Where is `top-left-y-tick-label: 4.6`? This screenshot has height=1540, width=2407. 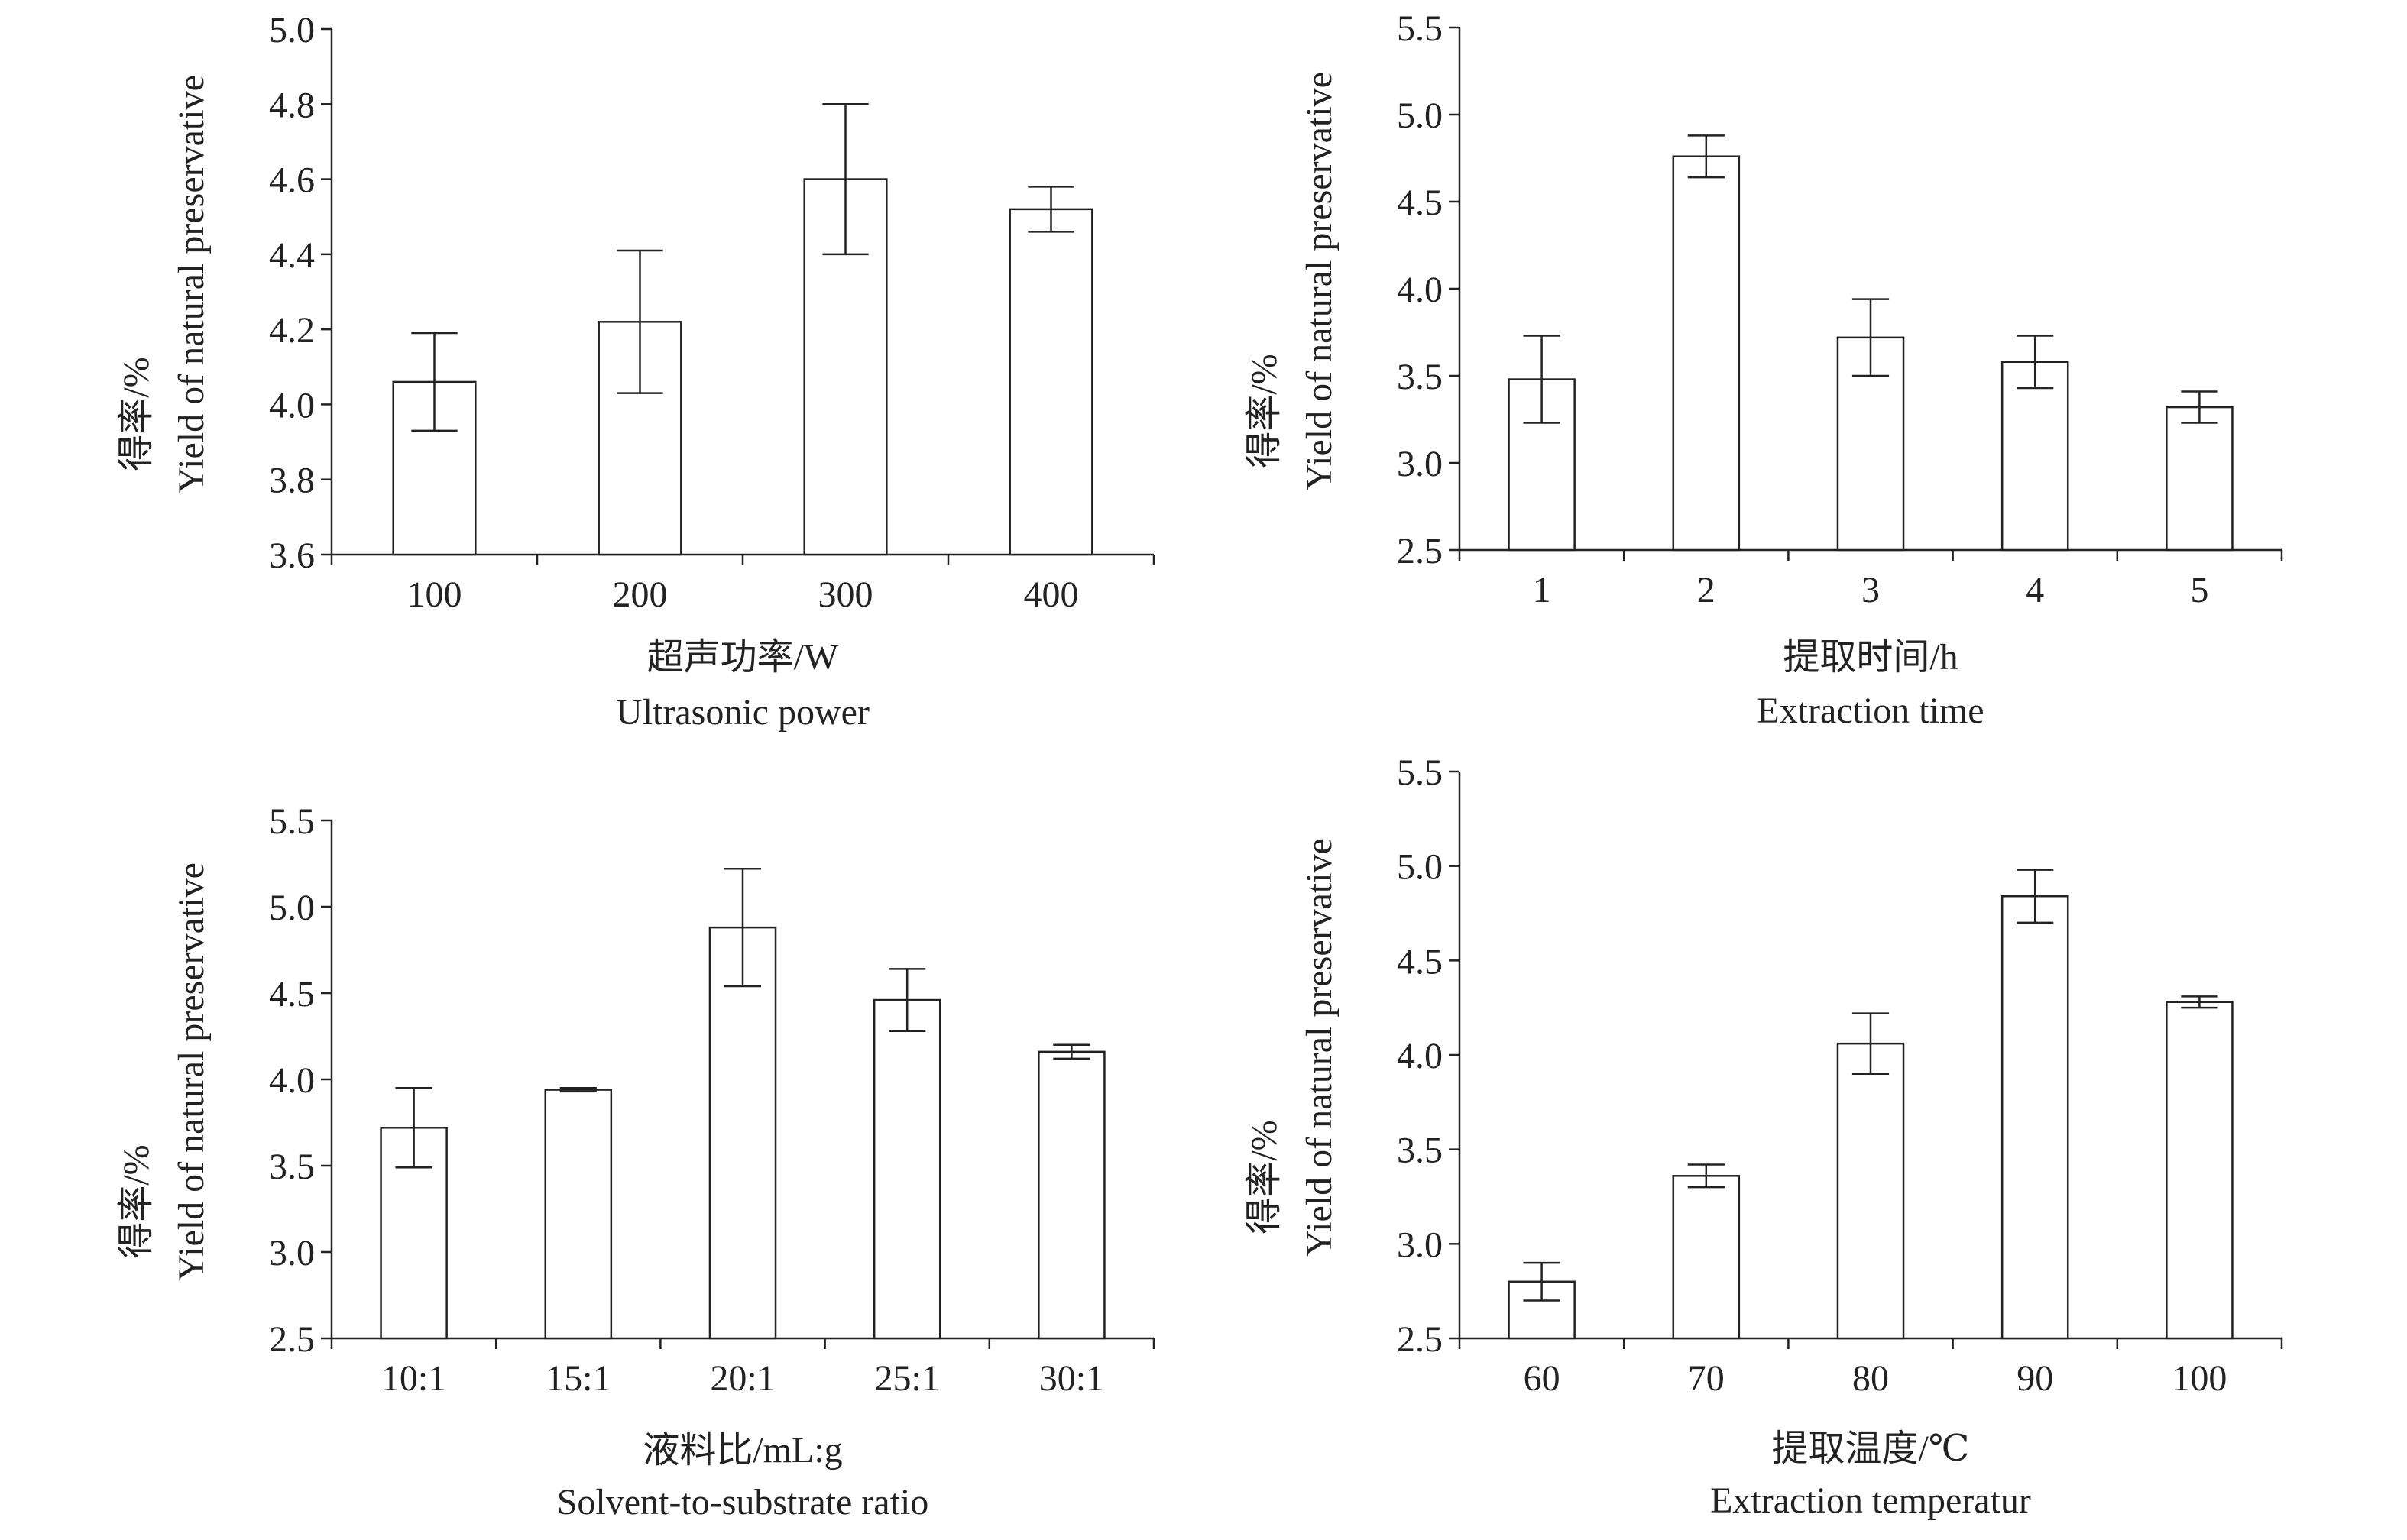
top-left-y-tick-label: 4.6 is located at coordinates (292, 180).